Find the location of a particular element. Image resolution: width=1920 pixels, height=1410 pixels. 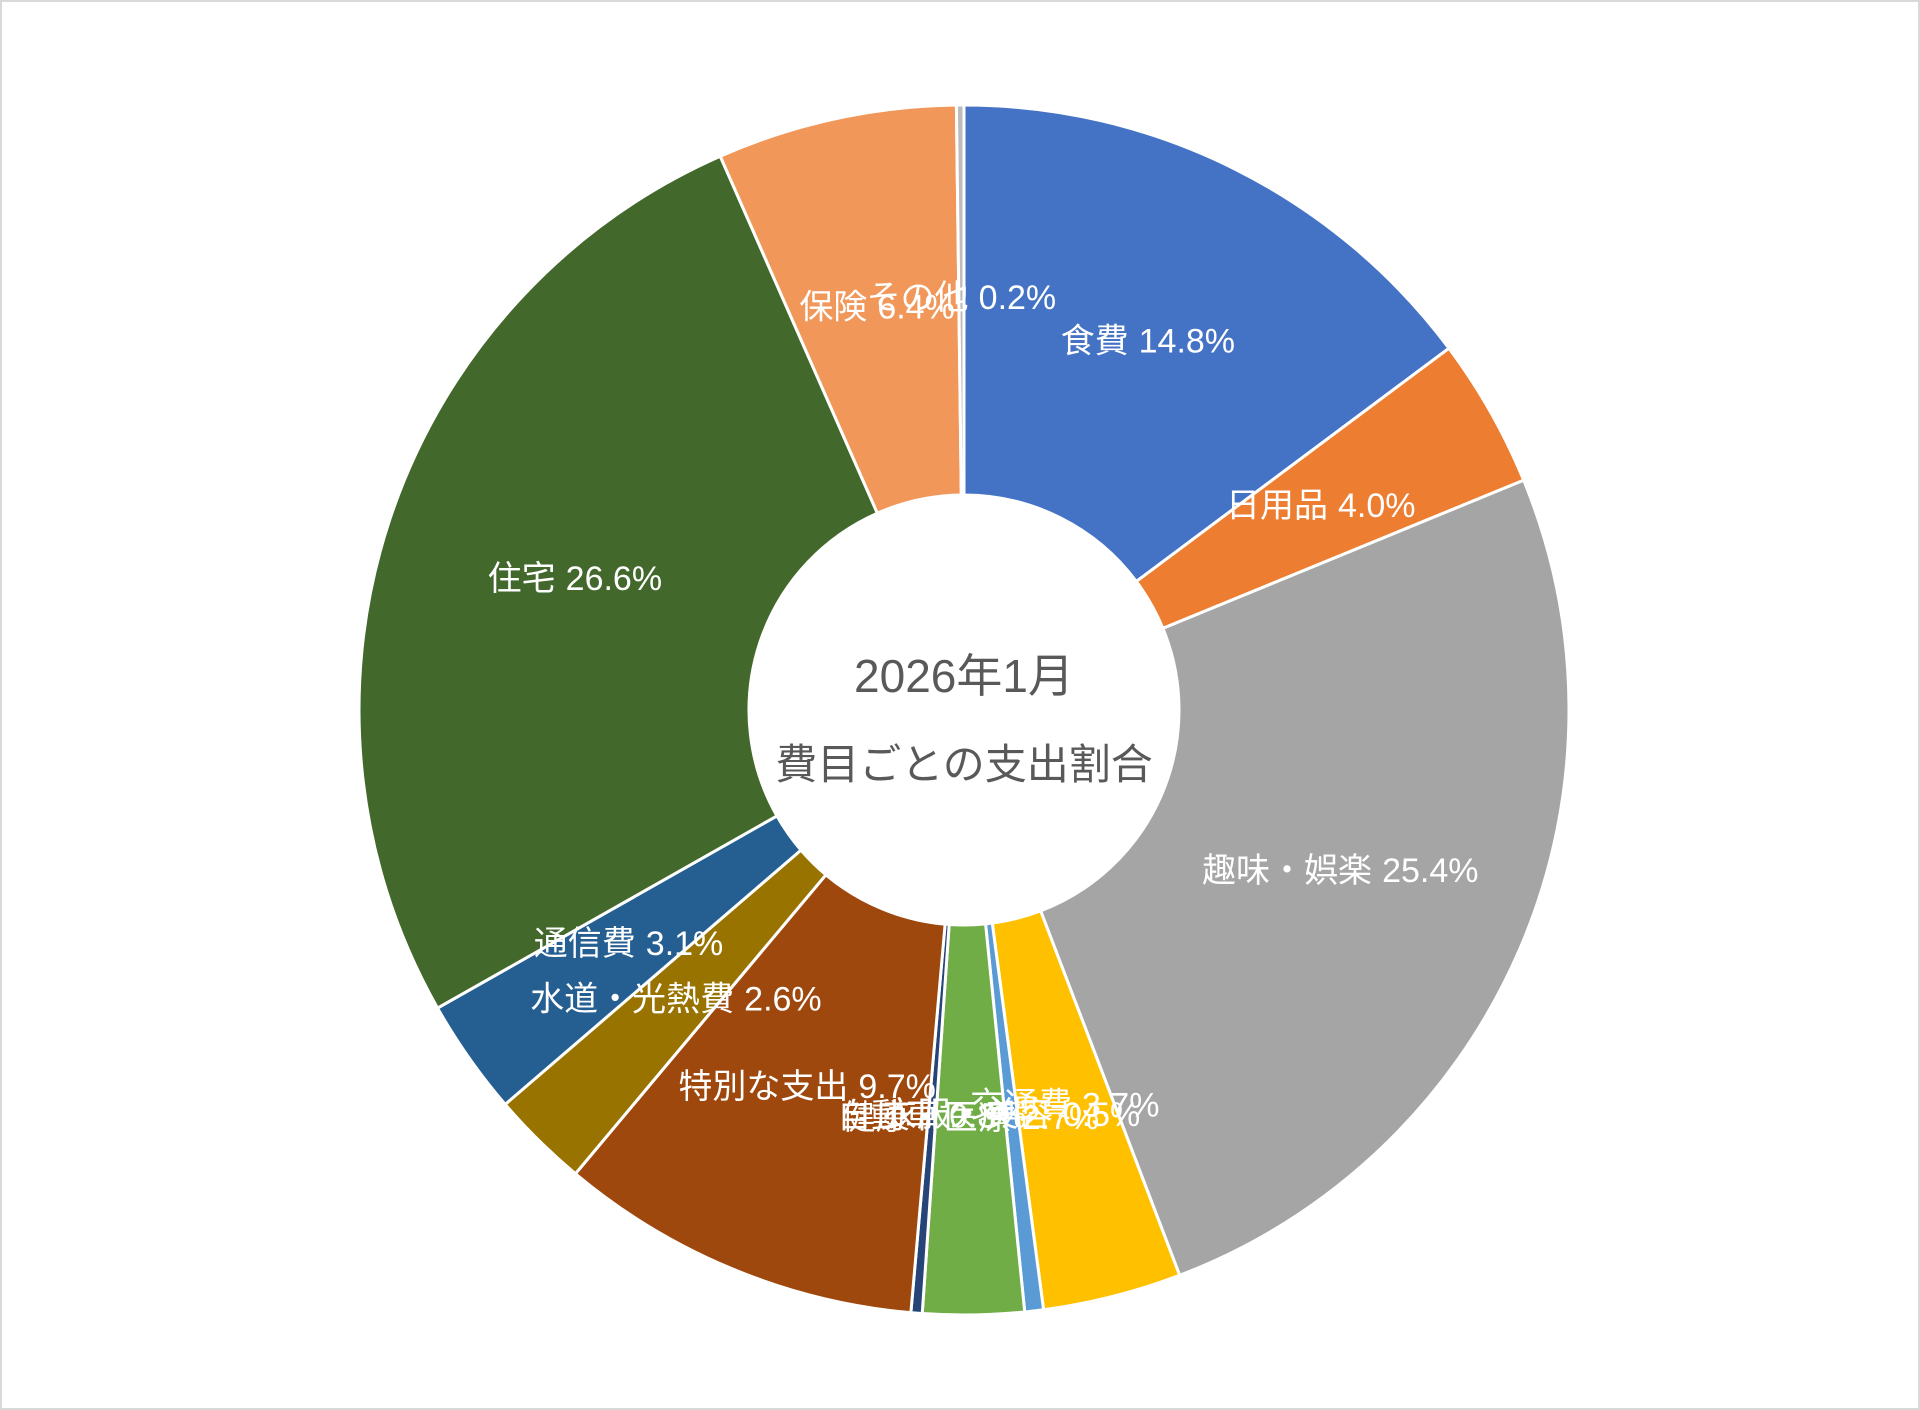

label-value: 0.3% is located at coordinates (988, 1117).